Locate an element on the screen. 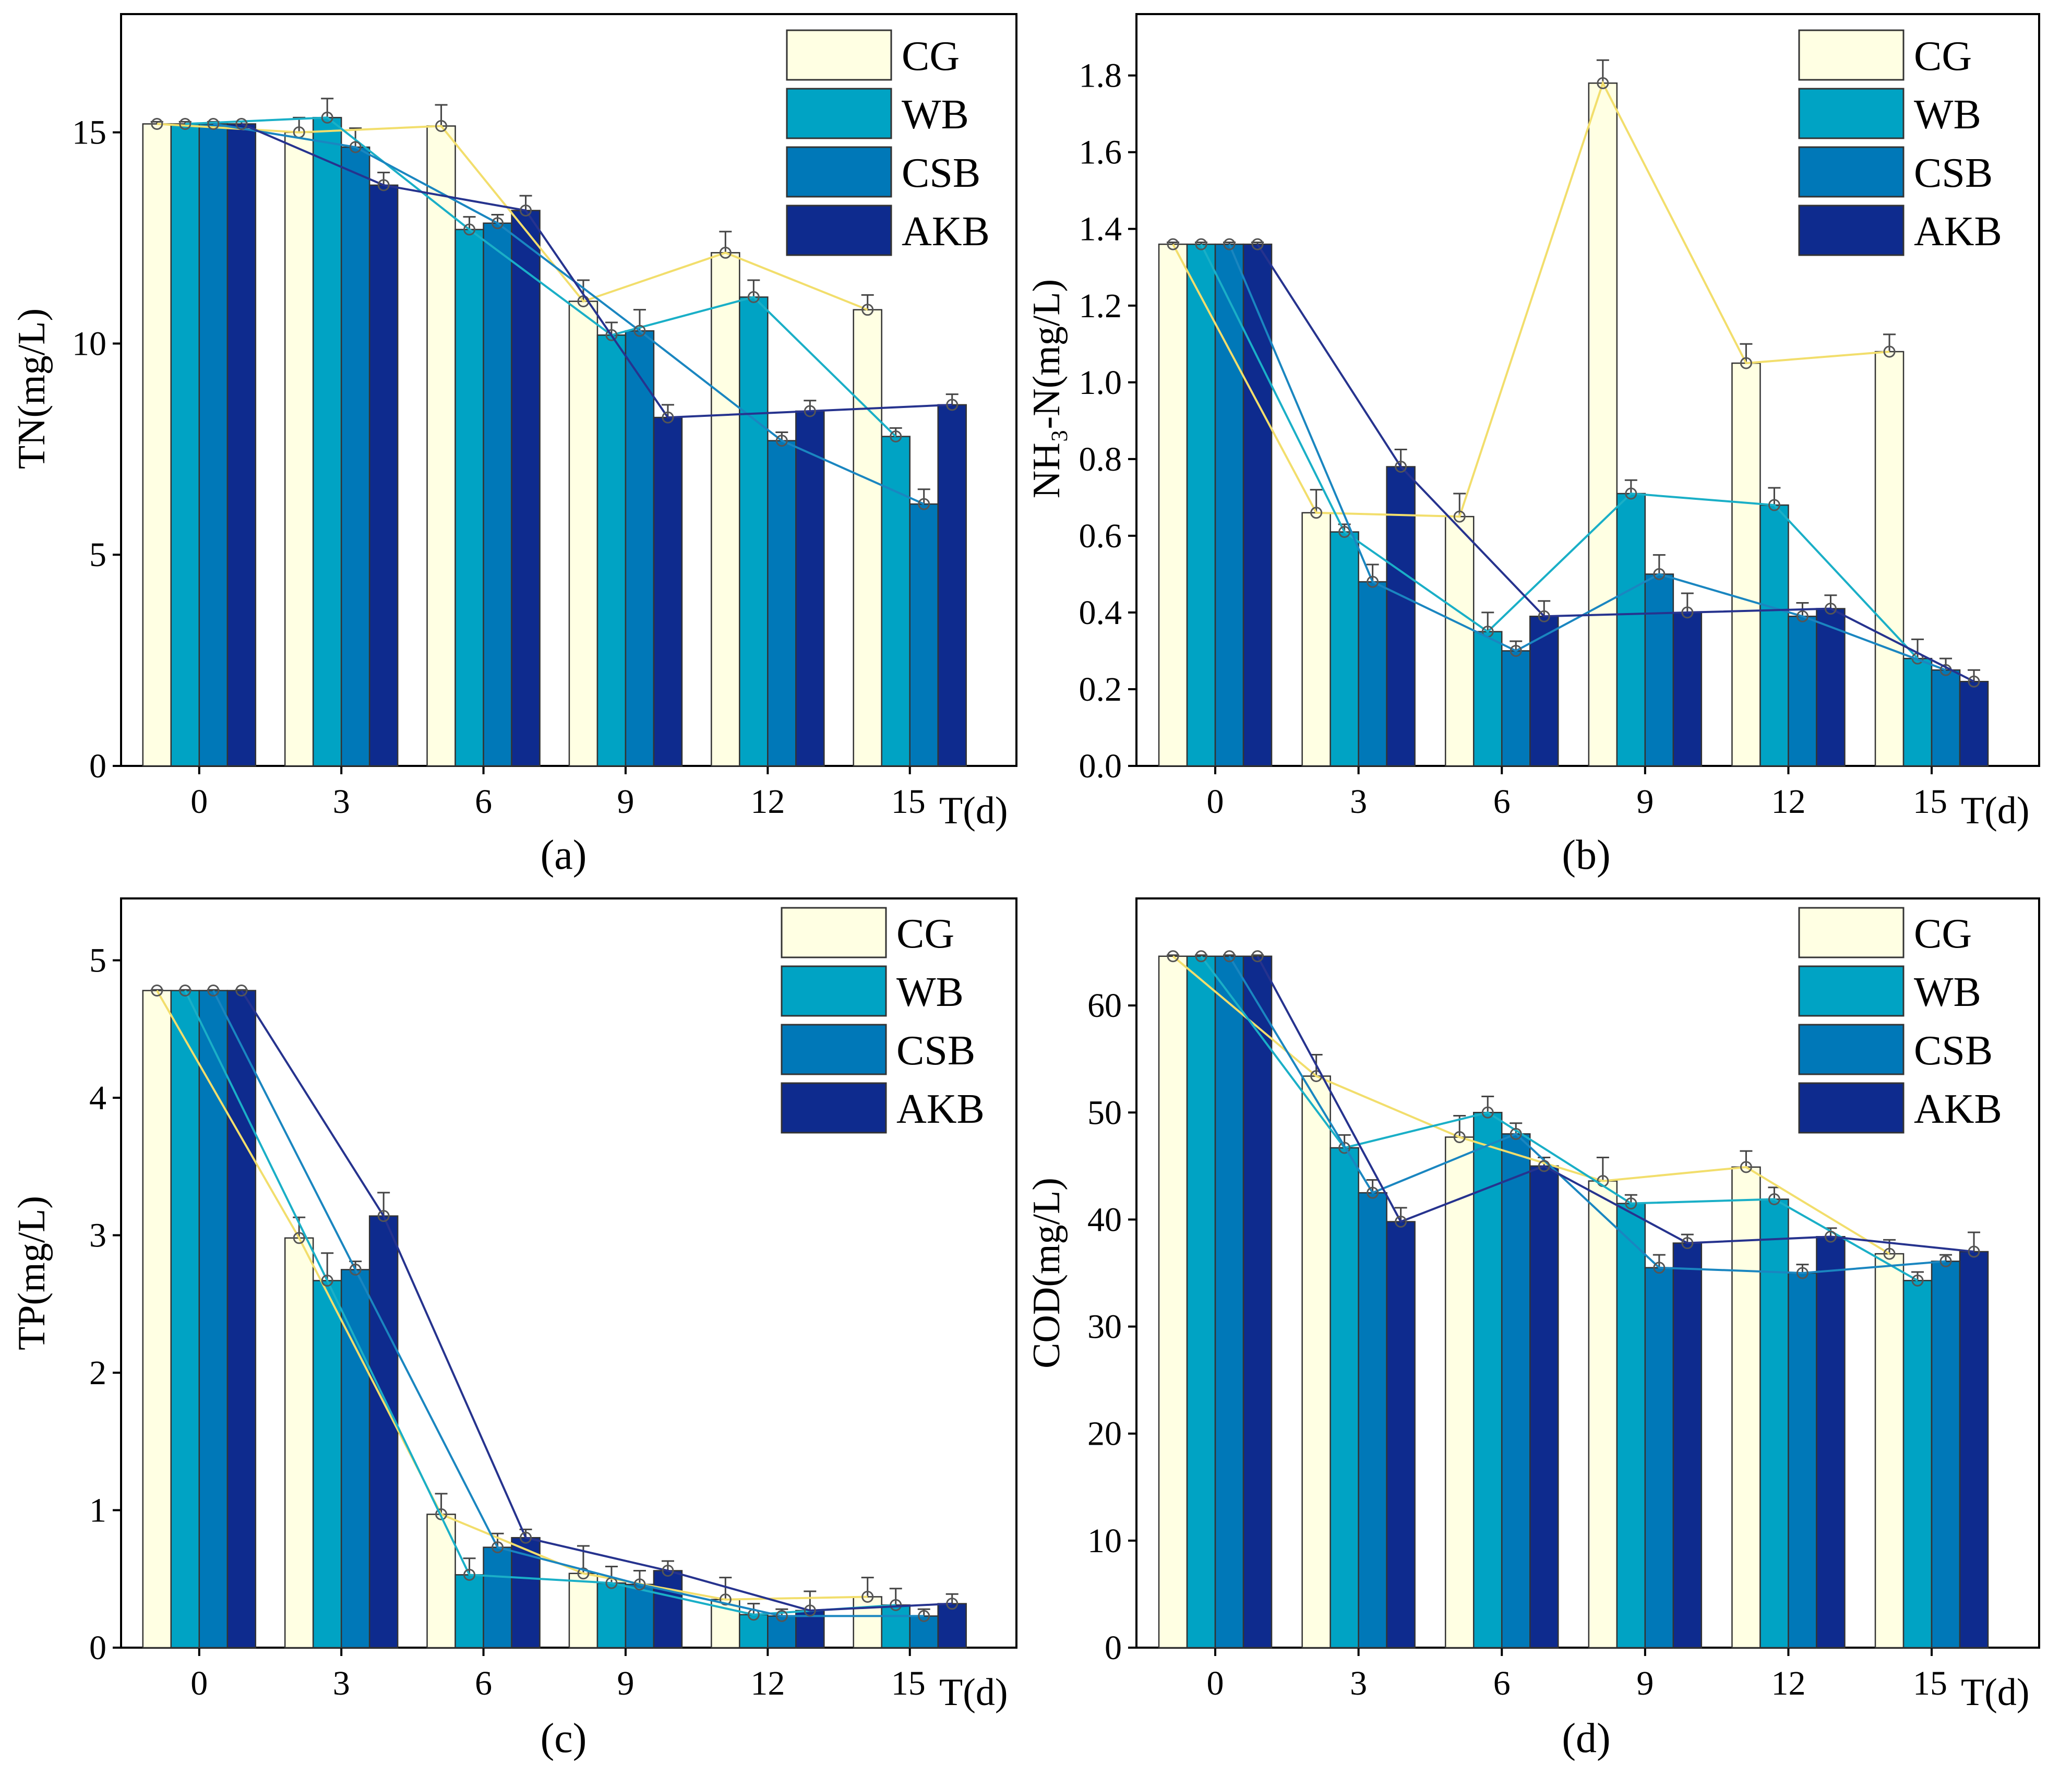 This screenshot has width=2072, height=1776. panel-a-xtick-label: 15 is located at coordinates (908, 802).